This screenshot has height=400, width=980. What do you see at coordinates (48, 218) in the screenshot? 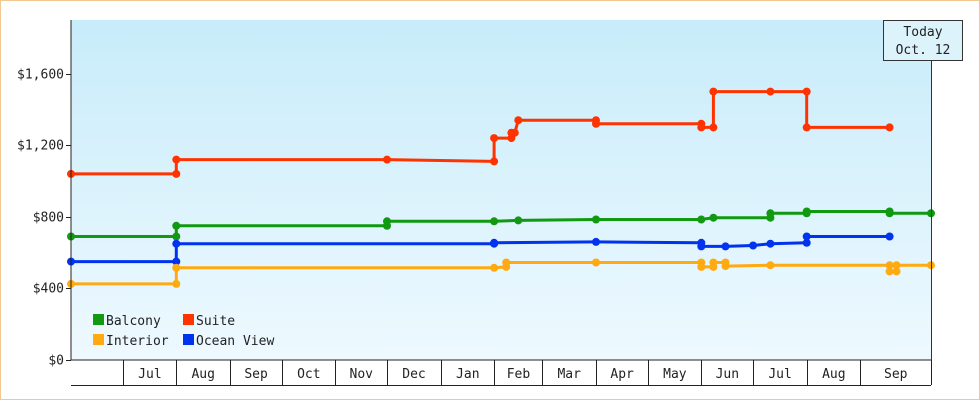
I see `y-tick-label: $800` at bounding box center [48, 218].